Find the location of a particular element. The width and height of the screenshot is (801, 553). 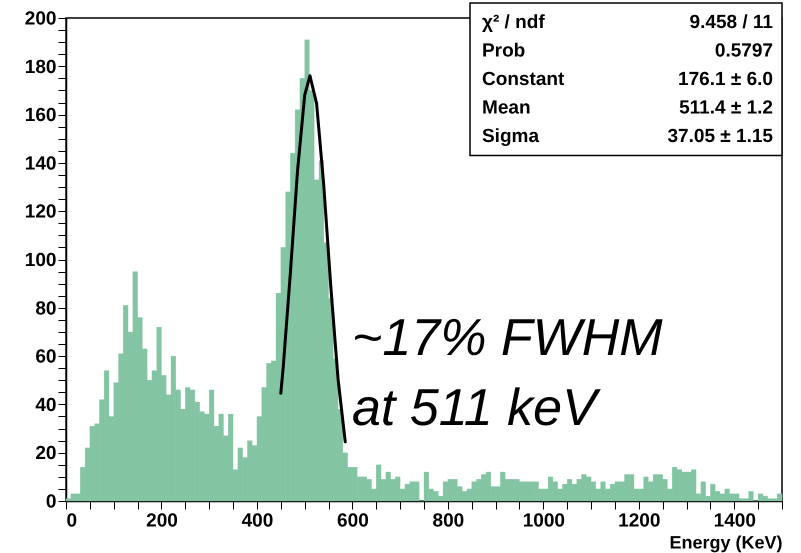

annotation: χ² / ndf is located at coordinates (514, 22).